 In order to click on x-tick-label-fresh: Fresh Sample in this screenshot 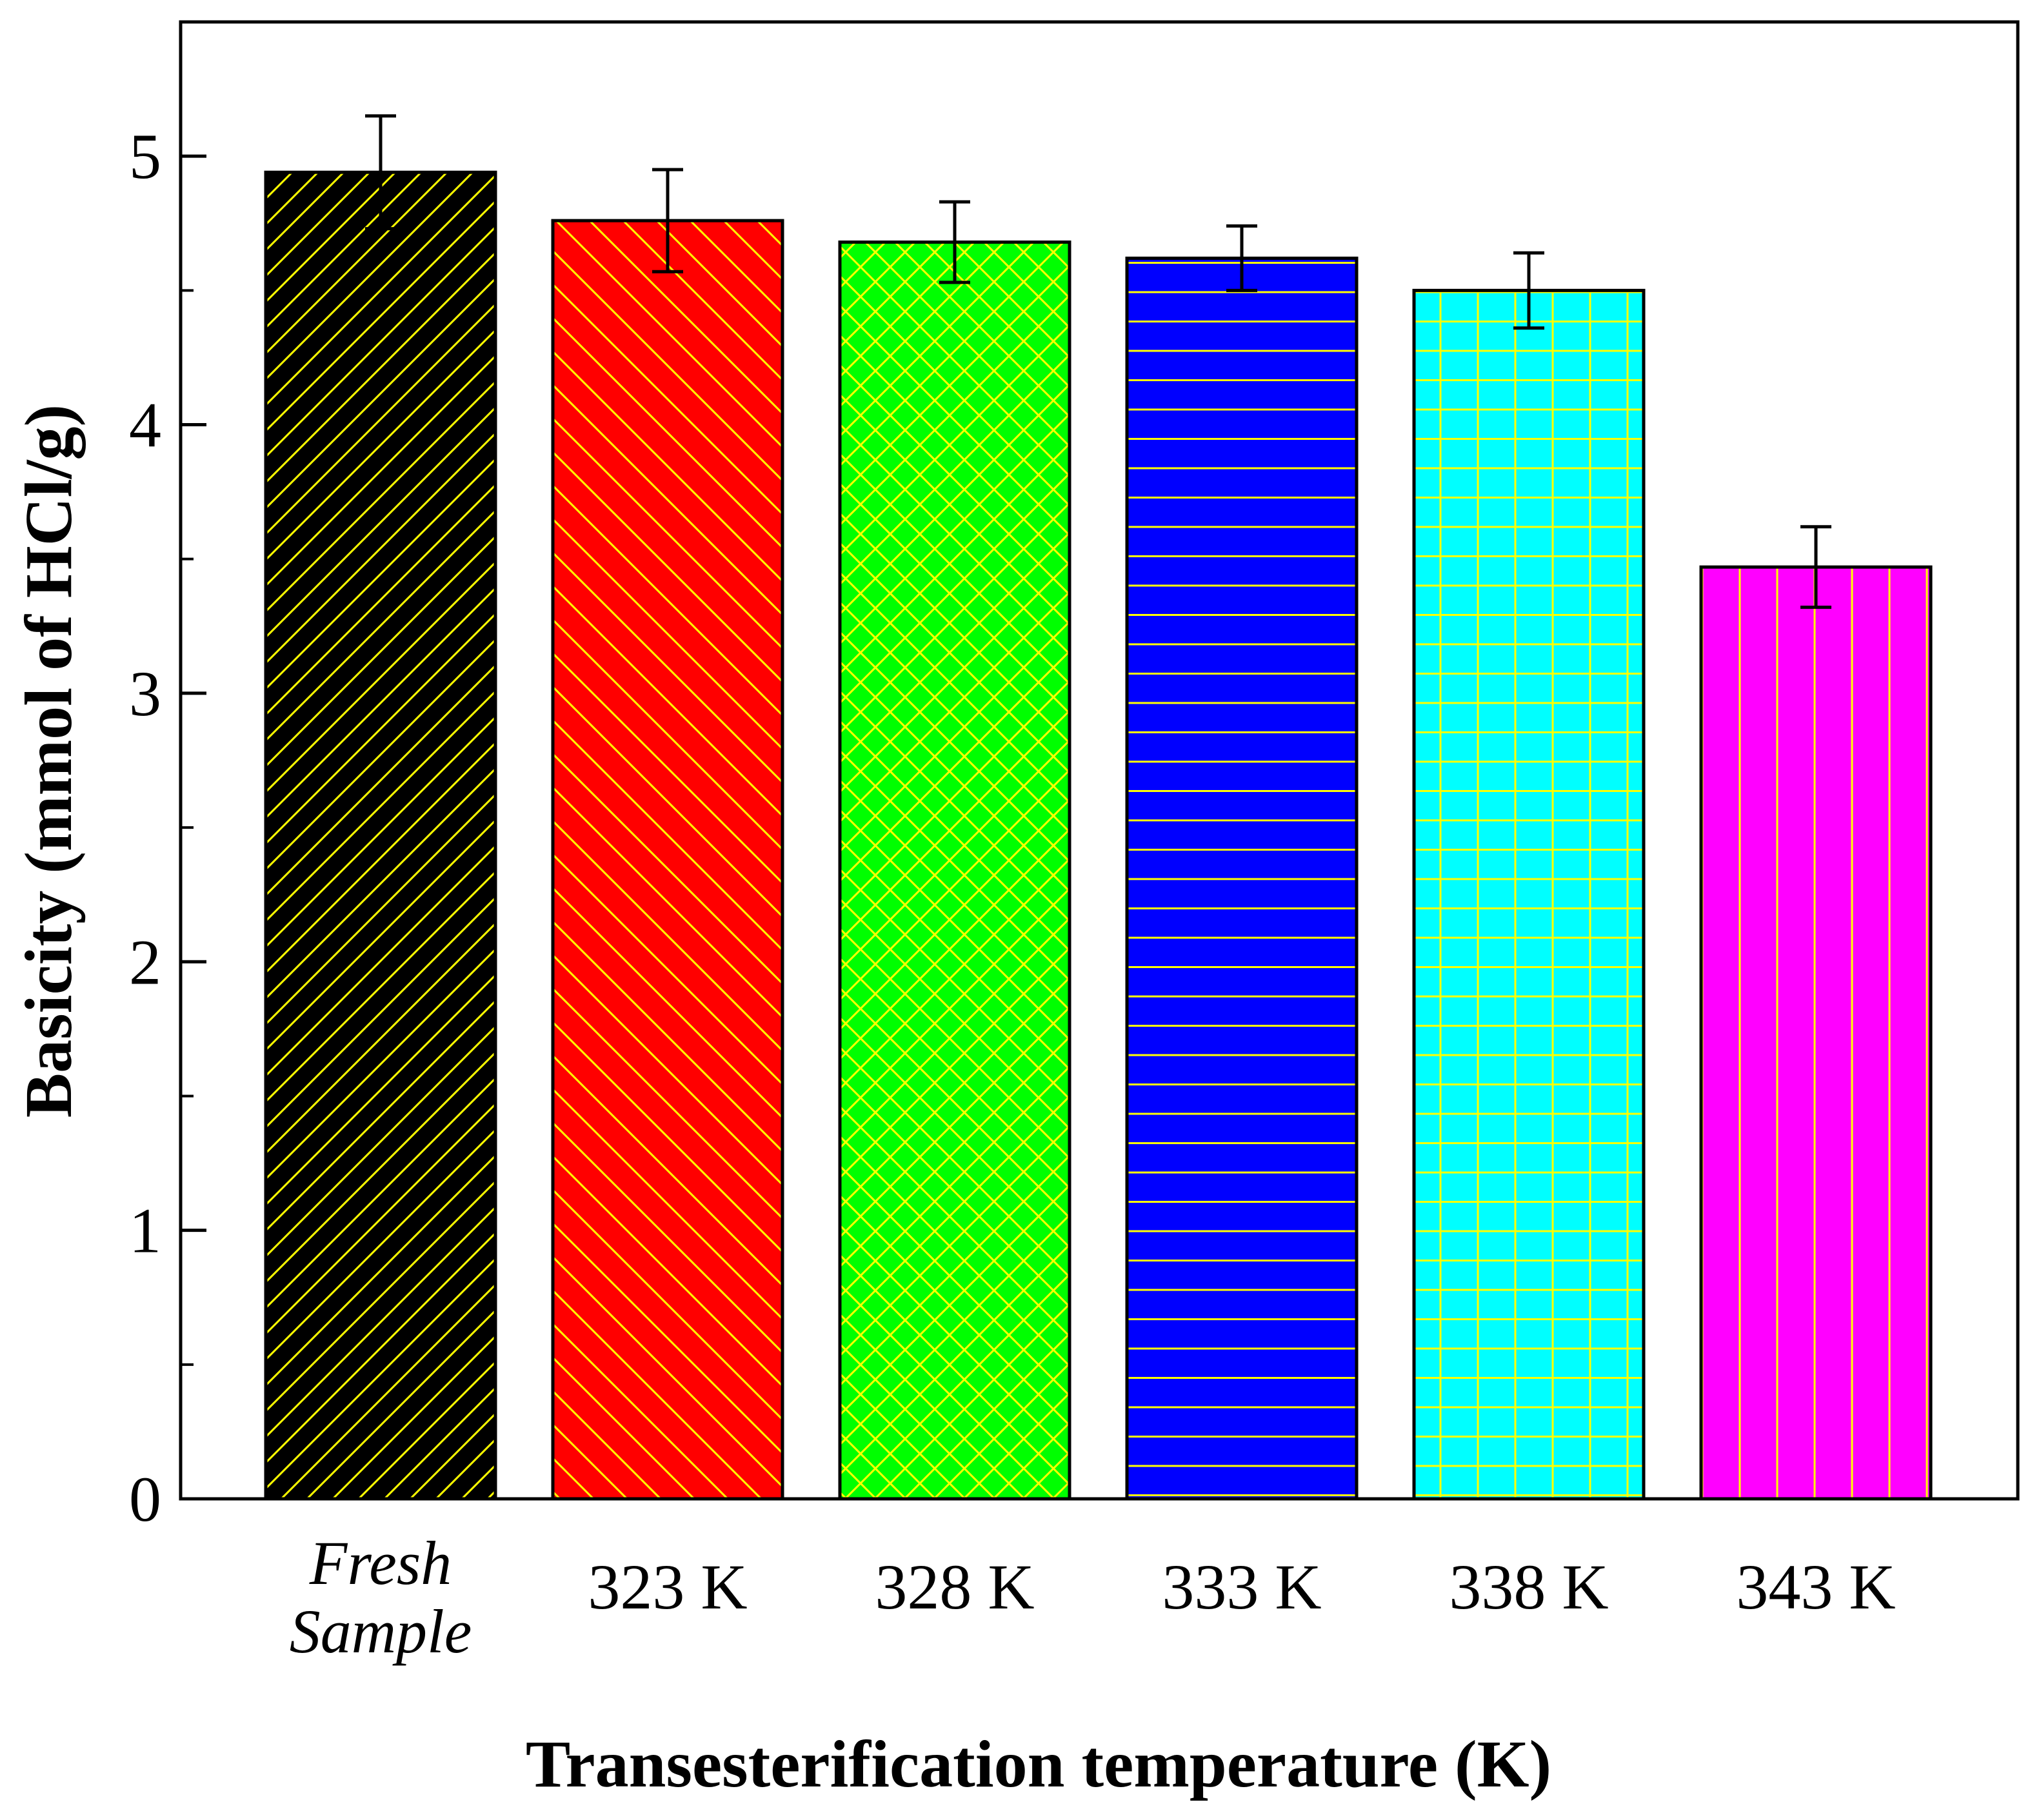, I will do `click(381, 1597)`.